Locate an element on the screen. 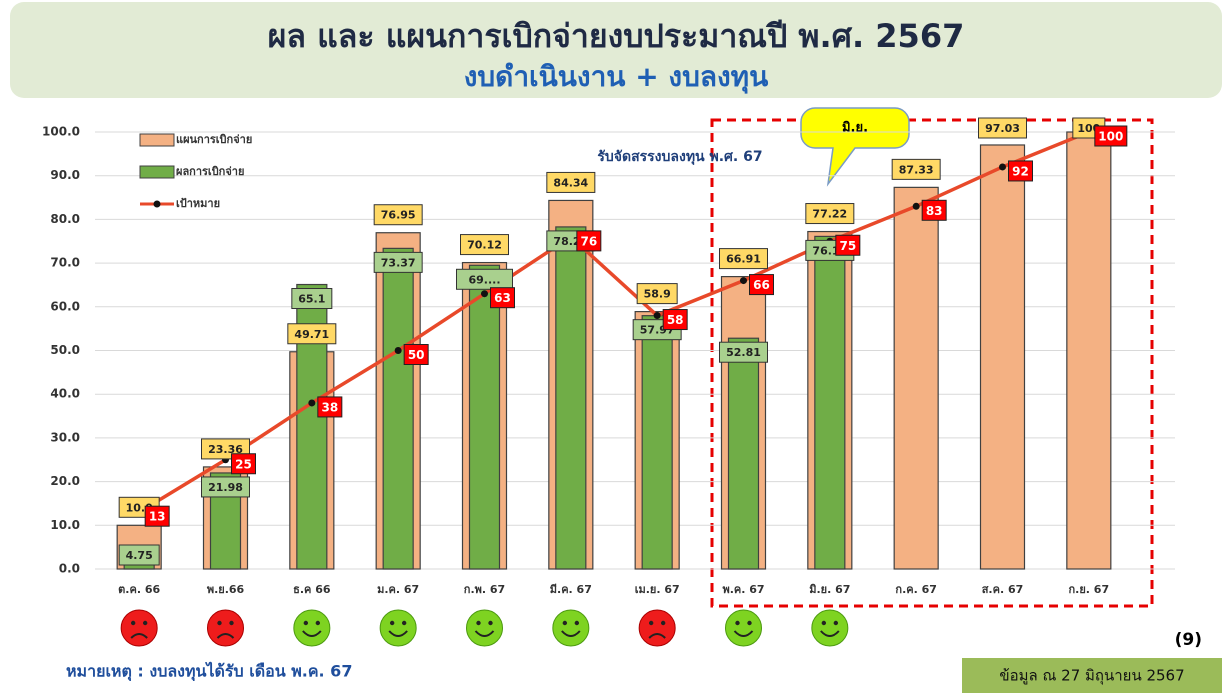 Image resolution: width=1232 pixels, height=693 pixels. y-tick-label: 100.0 is located at coordinates (61, 132).